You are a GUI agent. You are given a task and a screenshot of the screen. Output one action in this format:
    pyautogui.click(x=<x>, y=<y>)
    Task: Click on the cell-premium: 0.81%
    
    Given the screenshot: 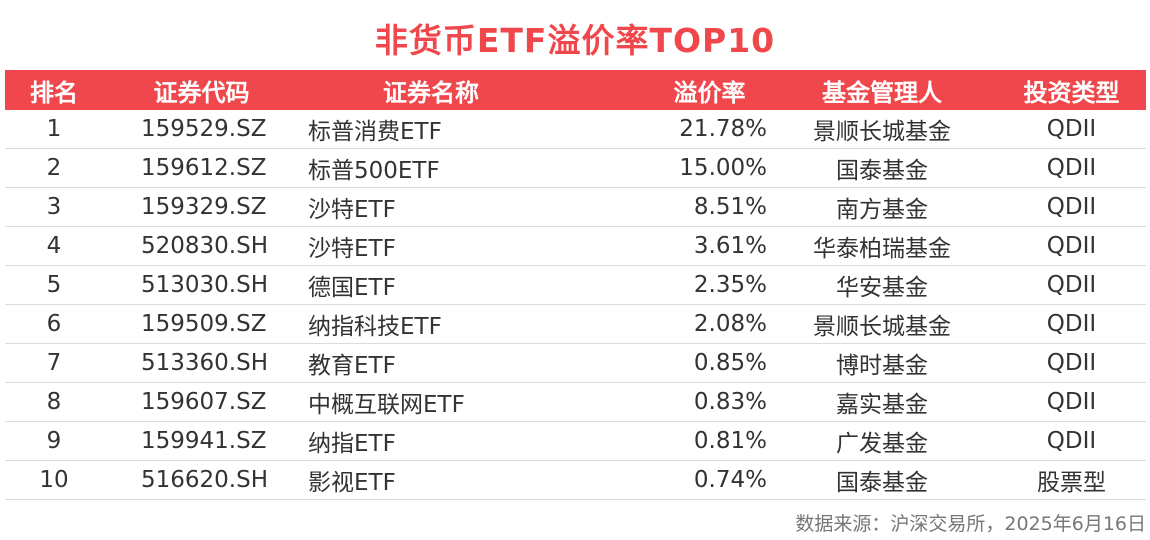 What is the action you would take?
    pyautogui.click(x=730, y=441)
    